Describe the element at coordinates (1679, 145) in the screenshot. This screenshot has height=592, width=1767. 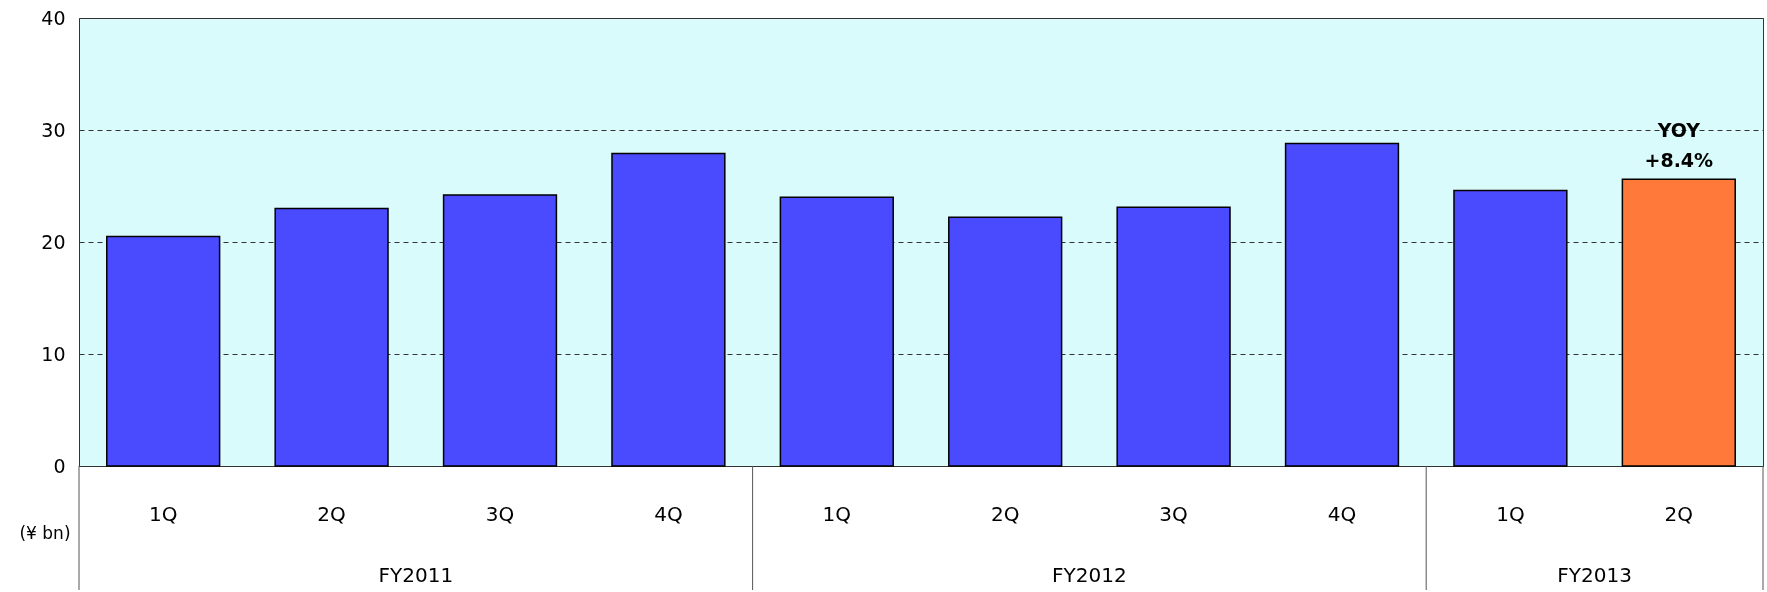
I see `annotation: YOY +8.4%` at that location.